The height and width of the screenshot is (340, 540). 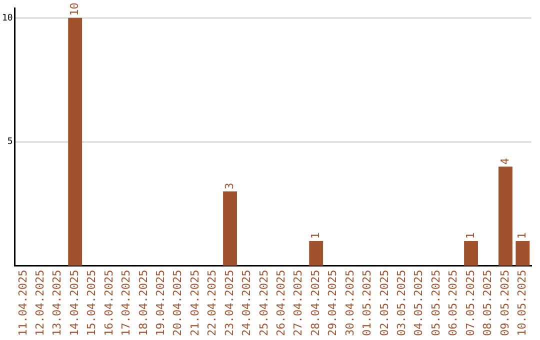 What do you see at coordinates (384, 303) in the screenshot?
I see `x-tick-label: 02.05.2025` at bounding box center [384, 303].